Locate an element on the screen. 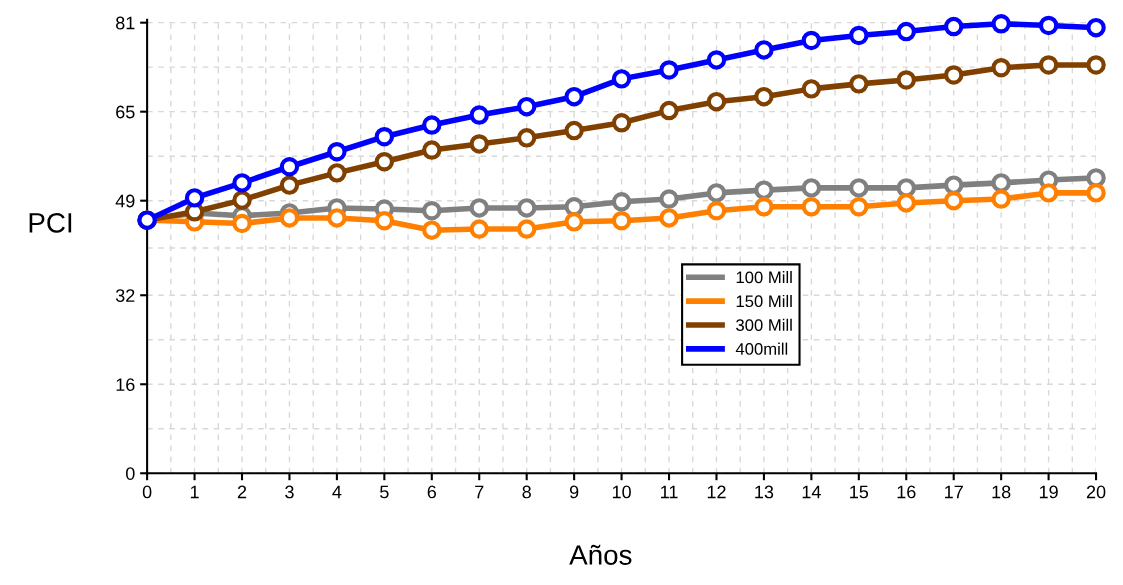 Image resolution: width=1123 pixels, height=585 pixels. legend-label: 300 Mill is located at coordinates (764, 324).